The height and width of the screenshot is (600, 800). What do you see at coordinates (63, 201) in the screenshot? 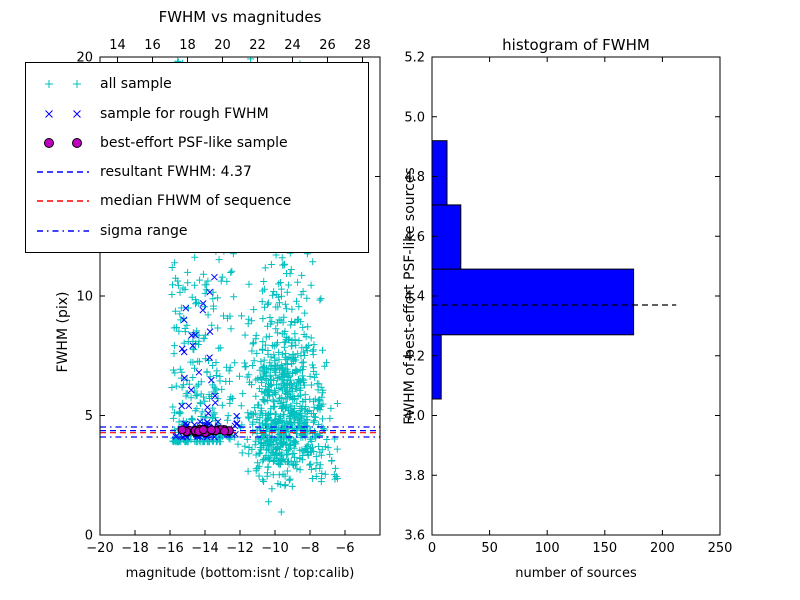
I see `median-fwhm-line-icon` at bounding box center [63, 201].